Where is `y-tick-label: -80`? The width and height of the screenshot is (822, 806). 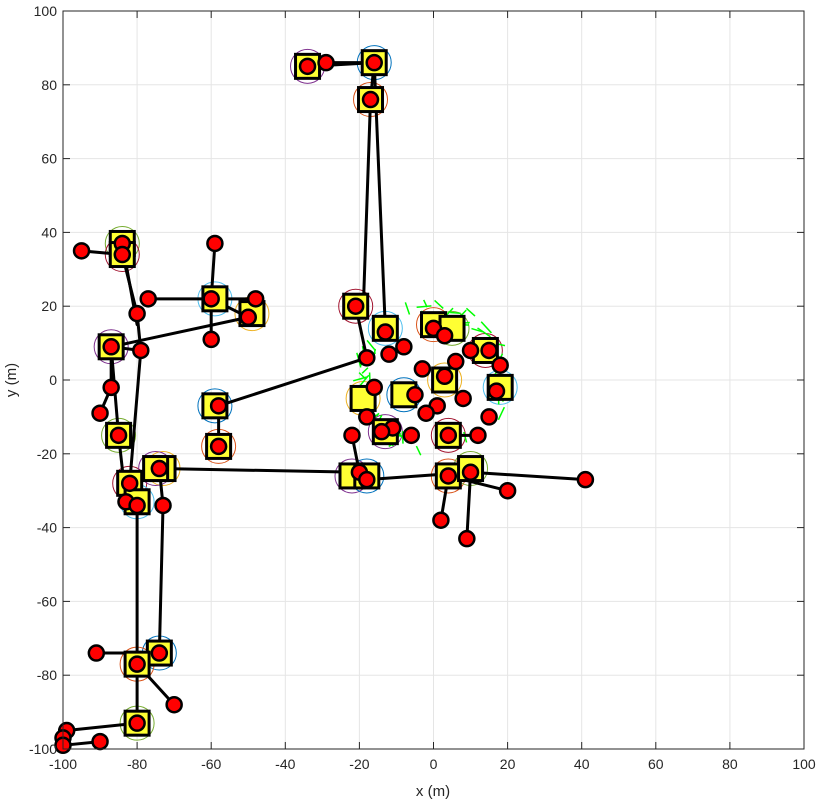
y-tick-label: -80 is located at coordinates (47, 675).